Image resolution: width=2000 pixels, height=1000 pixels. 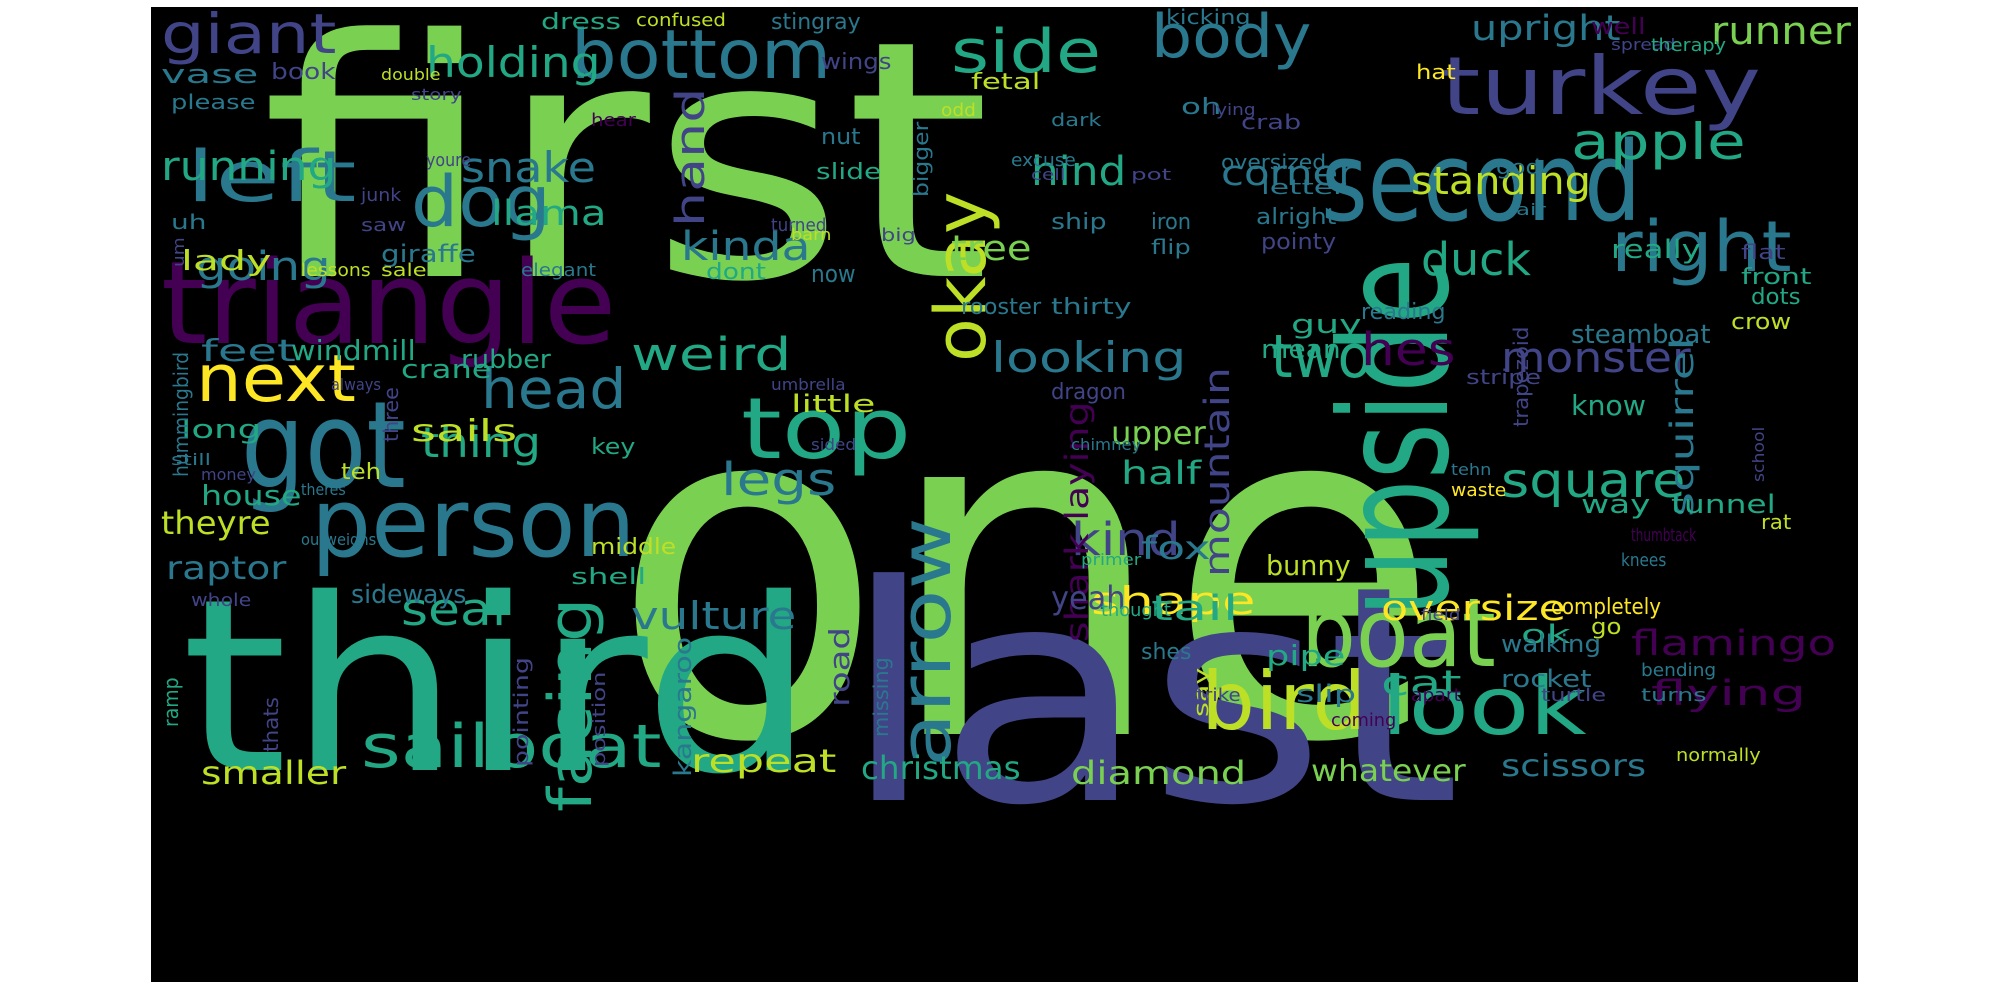 I want to click on word-ramp: ramp, so click(x=171, y=702).